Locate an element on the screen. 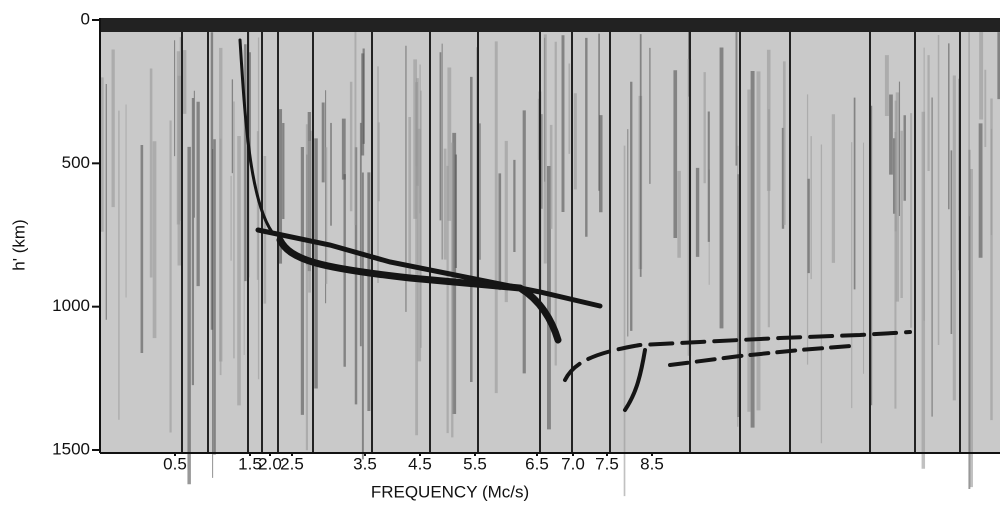 This screenshot has width=1000, height=510. y-tick-label: 1500 is located at coordinates (71, 448).